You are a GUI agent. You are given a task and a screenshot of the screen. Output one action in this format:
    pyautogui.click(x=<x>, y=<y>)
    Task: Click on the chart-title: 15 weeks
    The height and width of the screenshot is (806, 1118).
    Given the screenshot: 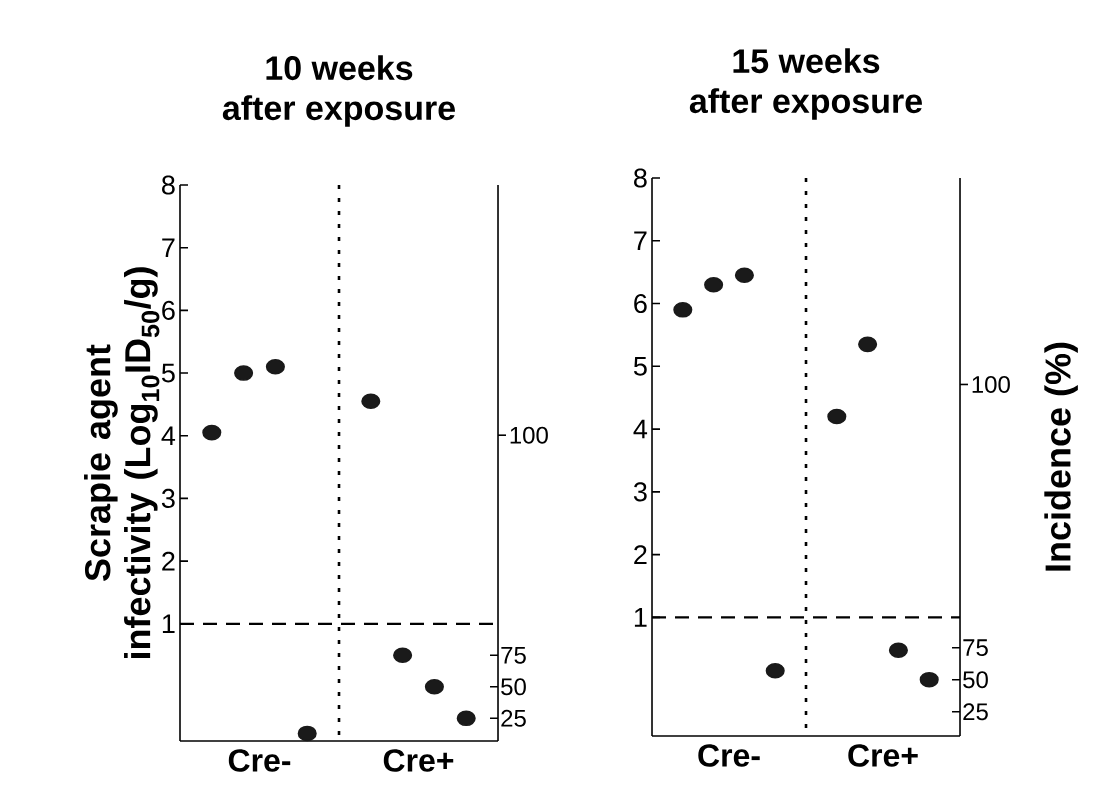 What is the action you would take?
    pyautogui.click(x=806, y=61)
    